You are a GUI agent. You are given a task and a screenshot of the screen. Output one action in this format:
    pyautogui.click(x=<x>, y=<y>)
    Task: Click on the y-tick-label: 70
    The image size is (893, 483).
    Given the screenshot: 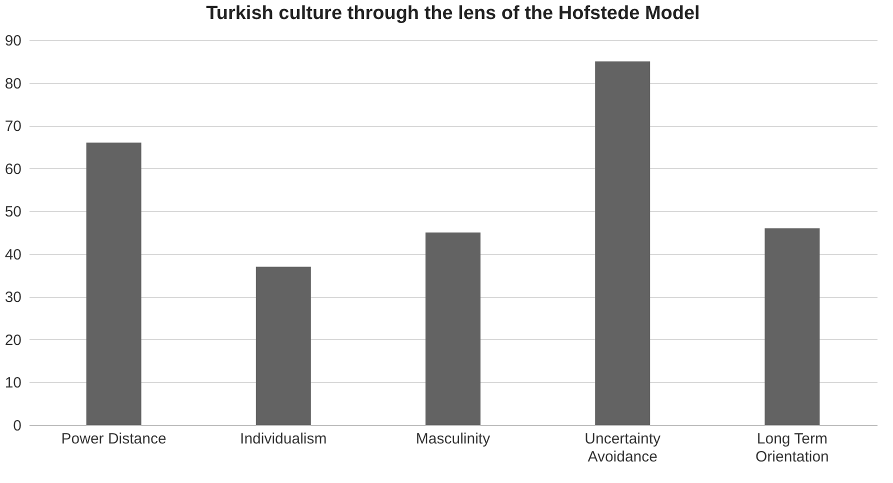 What is the action you would take?
    pyautogui.click(x=13, y=127)
    